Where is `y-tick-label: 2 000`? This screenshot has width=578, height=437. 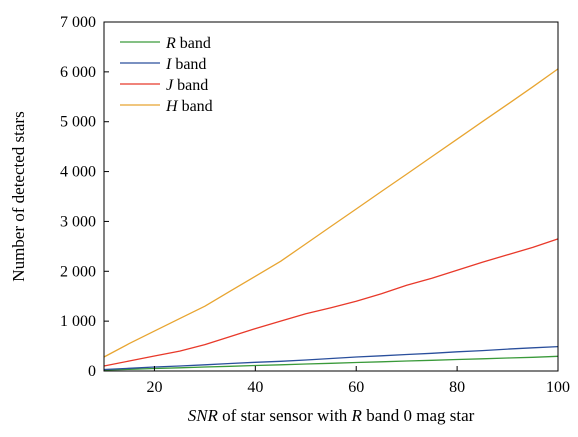 y-tick-label: 2 000 is located at coordinates (78, 271).